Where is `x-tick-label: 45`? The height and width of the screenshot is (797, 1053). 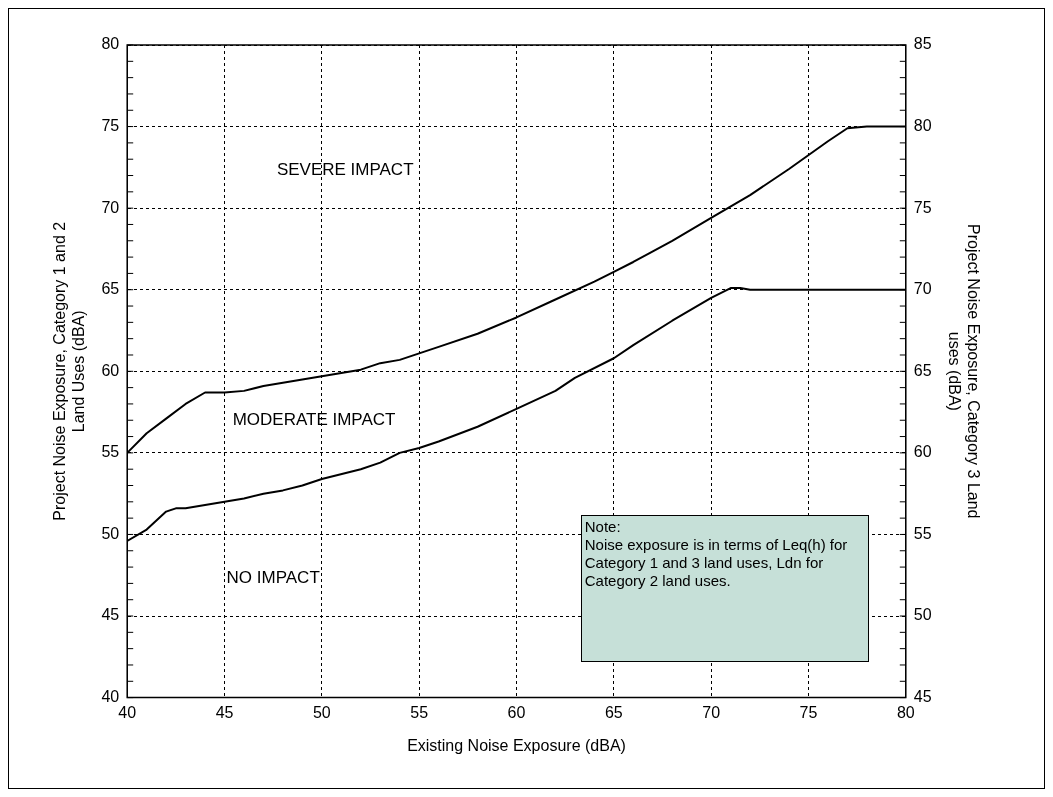 x-tick-label: 45 is located at coordinates (224, 712).